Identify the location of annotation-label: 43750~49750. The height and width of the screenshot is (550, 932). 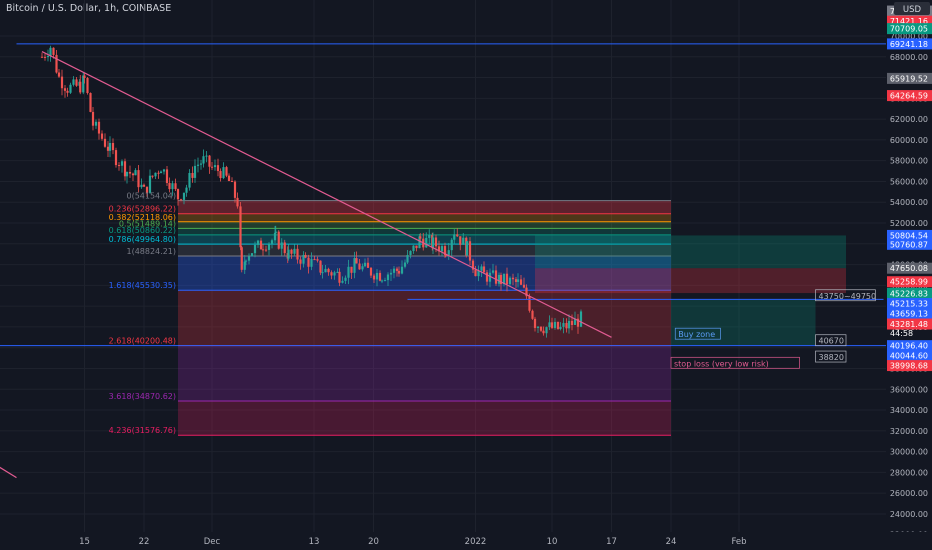
(848, 296).